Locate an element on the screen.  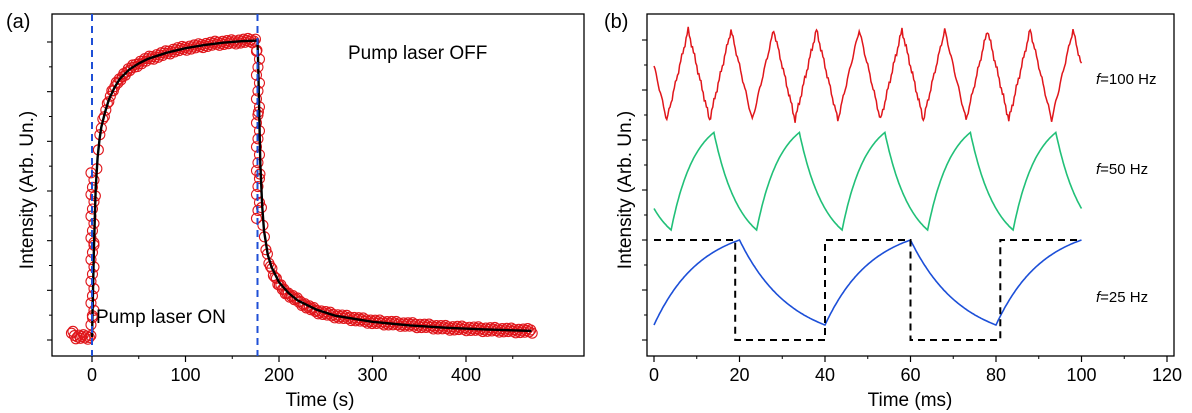
legend-f25-italic: f is located at coordinates (1099, 297).